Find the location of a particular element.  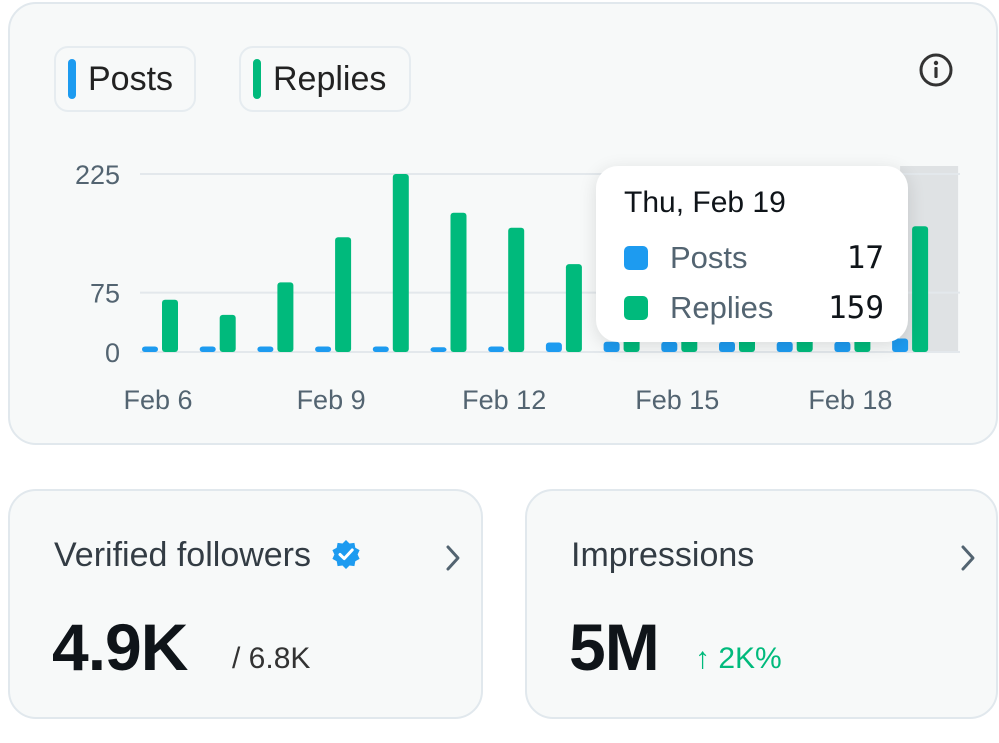

impressions-title: Impressions is located at coordinates (663, 555).